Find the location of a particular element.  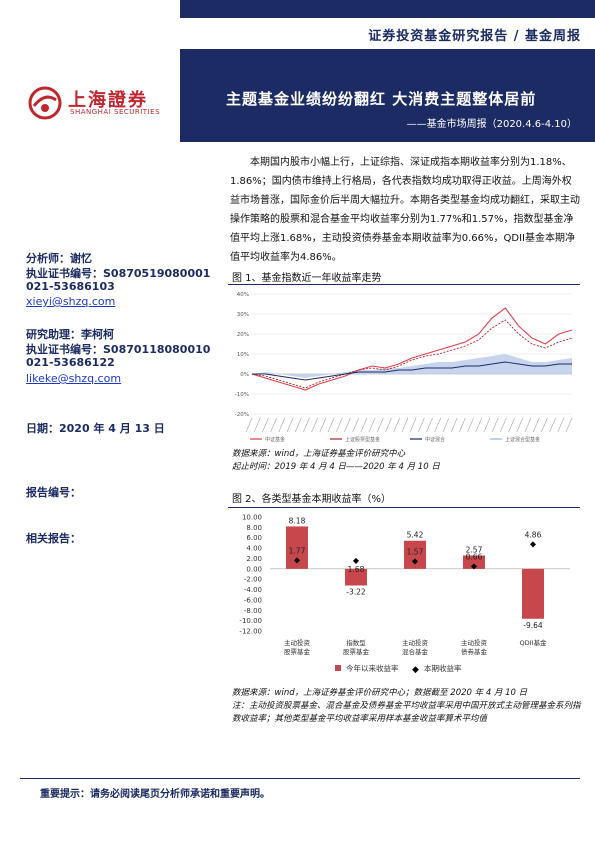

figure2-legend: 今年以来收益率 ◆ 本期收益率 is located at coordinates (398, 669).